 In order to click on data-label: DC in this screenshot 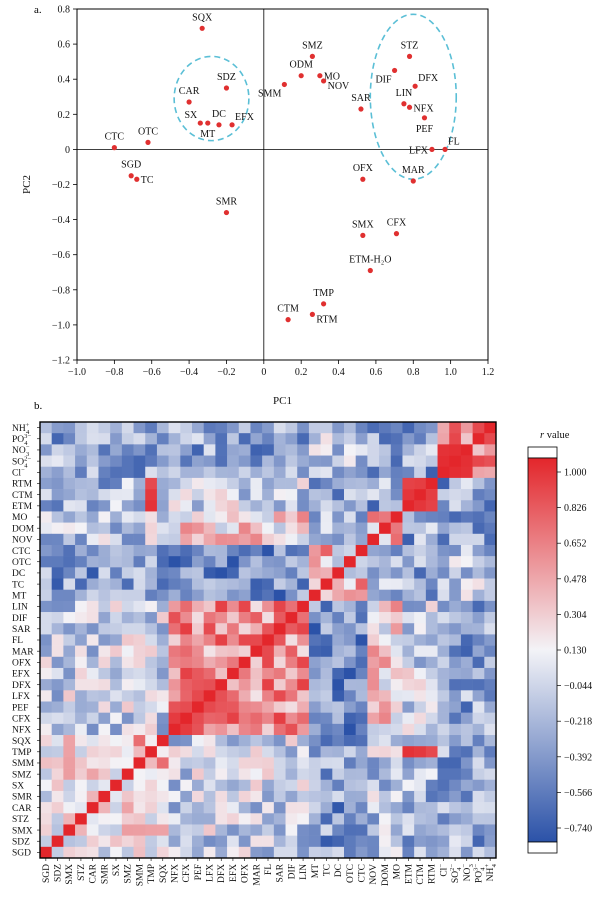, I will do `click(219, 114)`.